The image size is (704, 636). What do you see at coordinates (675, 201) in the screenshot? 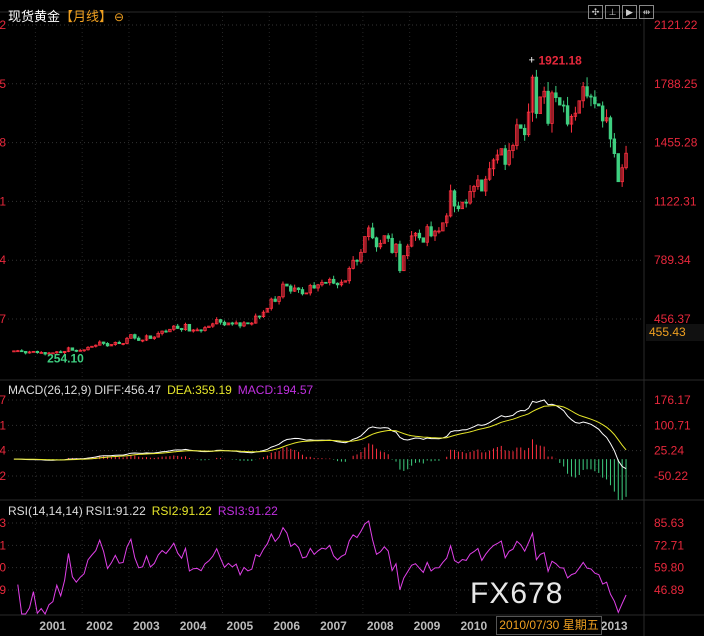
I see `axis-tick-label: 1122.31` at bounding box center [675, 201].